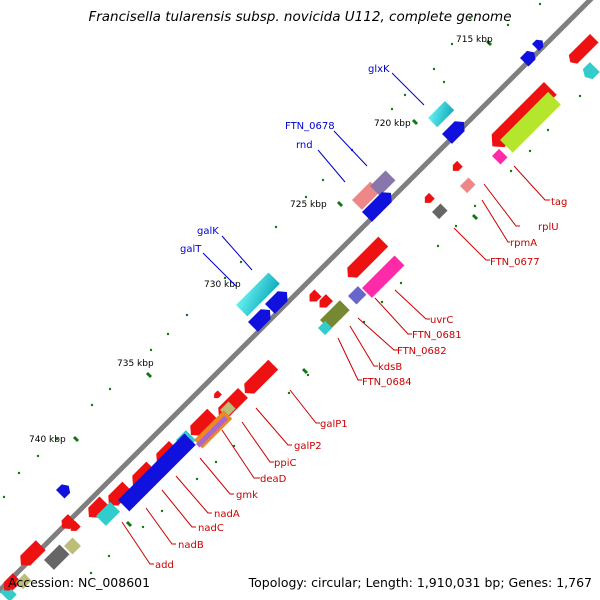  What do you see at coordinates (559, 202) in the screenshot?
I see `gene-label-tag: tag` at bounding box center [559, 202].